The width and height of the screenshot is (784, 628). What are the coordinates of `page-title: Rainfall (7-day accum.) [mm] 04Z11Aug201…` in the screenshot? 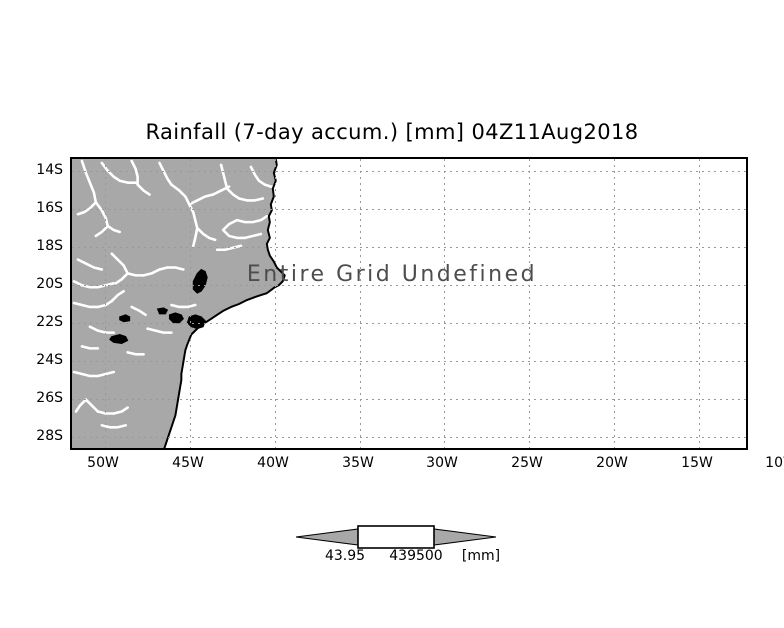 It's located at (392, 132).